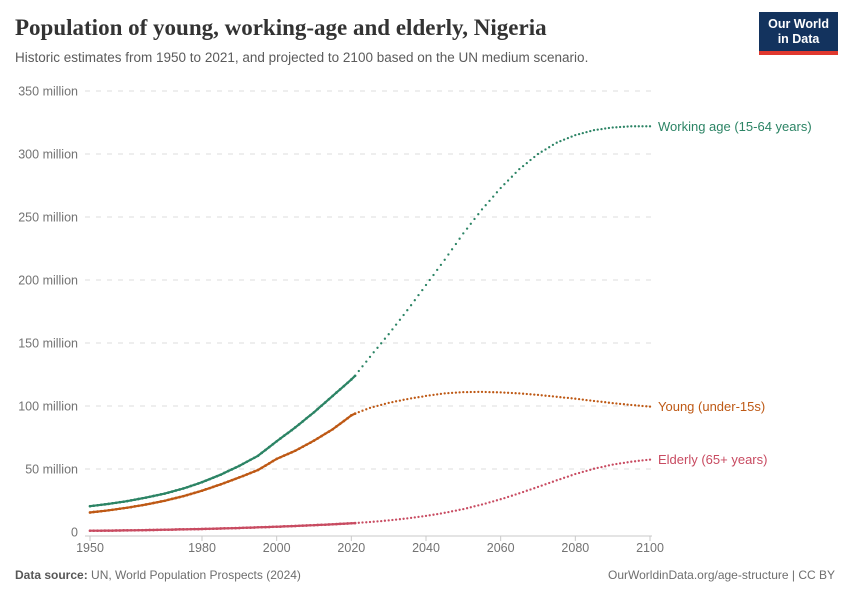  What do you see at coordinates (48, 343) in the screenshot?
I see `y-axis-tick-label: 150 million` at bounding box center [48, 343].